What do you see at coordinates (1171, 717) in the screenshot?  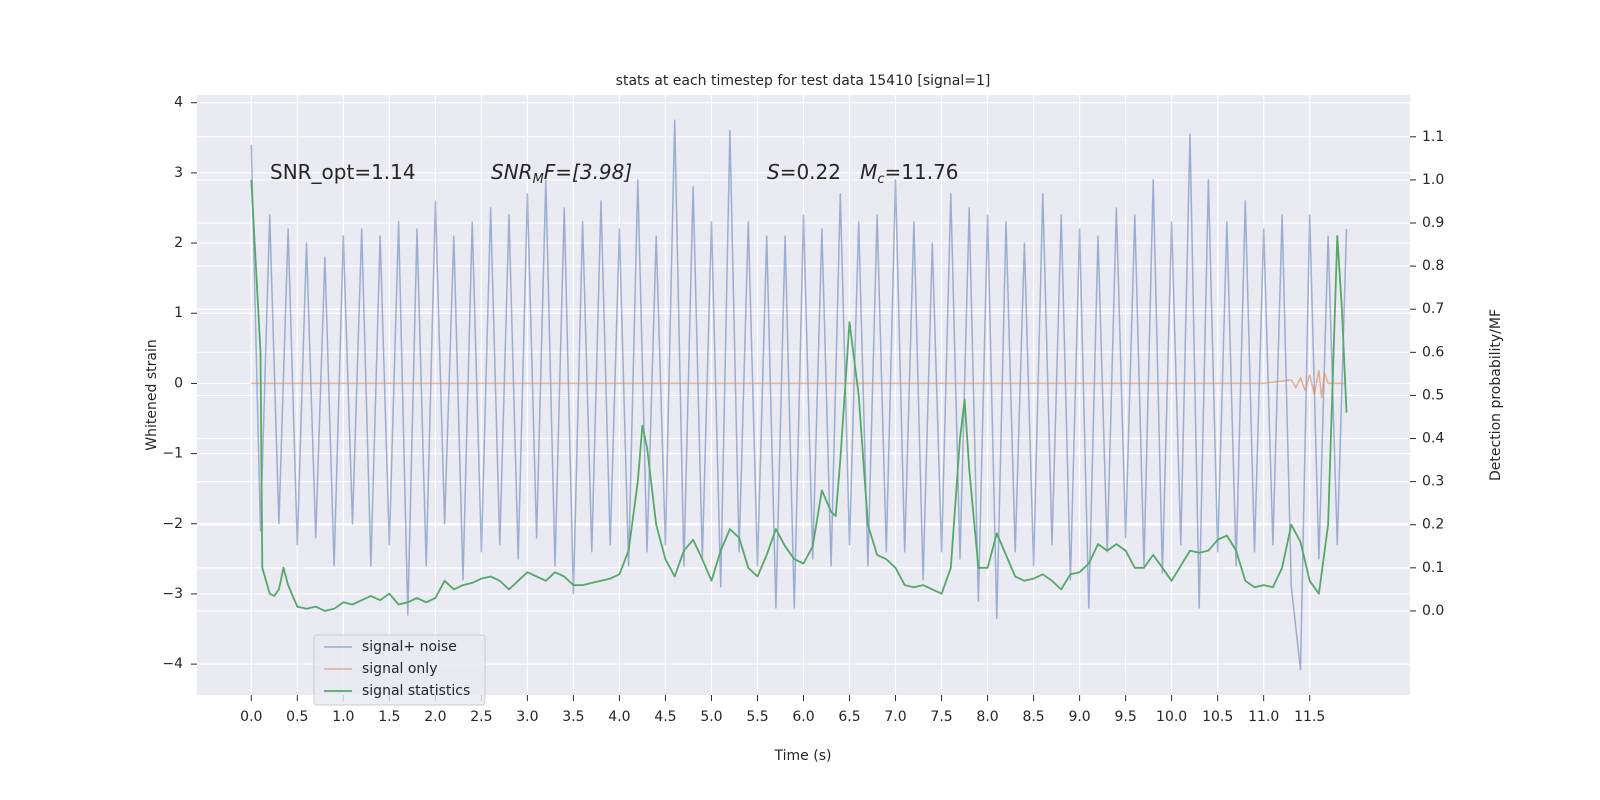 I see `x-tick-label: 10.0` at bounding box center [1171, 717].